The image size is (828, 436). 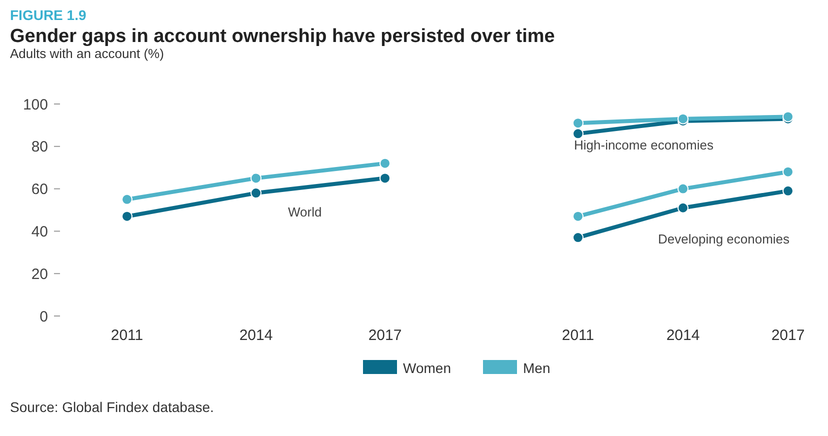 What do you see at coordinates (35, 105) in the screenshot?
I see `y-tick-label: 100` at bounding box center [35, 105].